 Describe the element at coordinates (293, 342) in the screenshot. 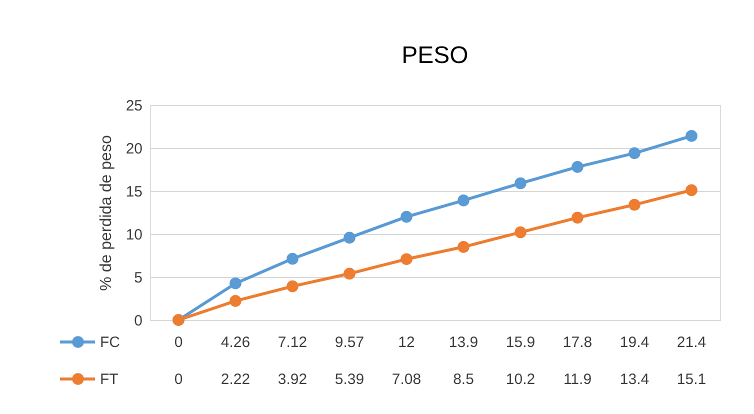

I see `data-label: 7.12` at that location.